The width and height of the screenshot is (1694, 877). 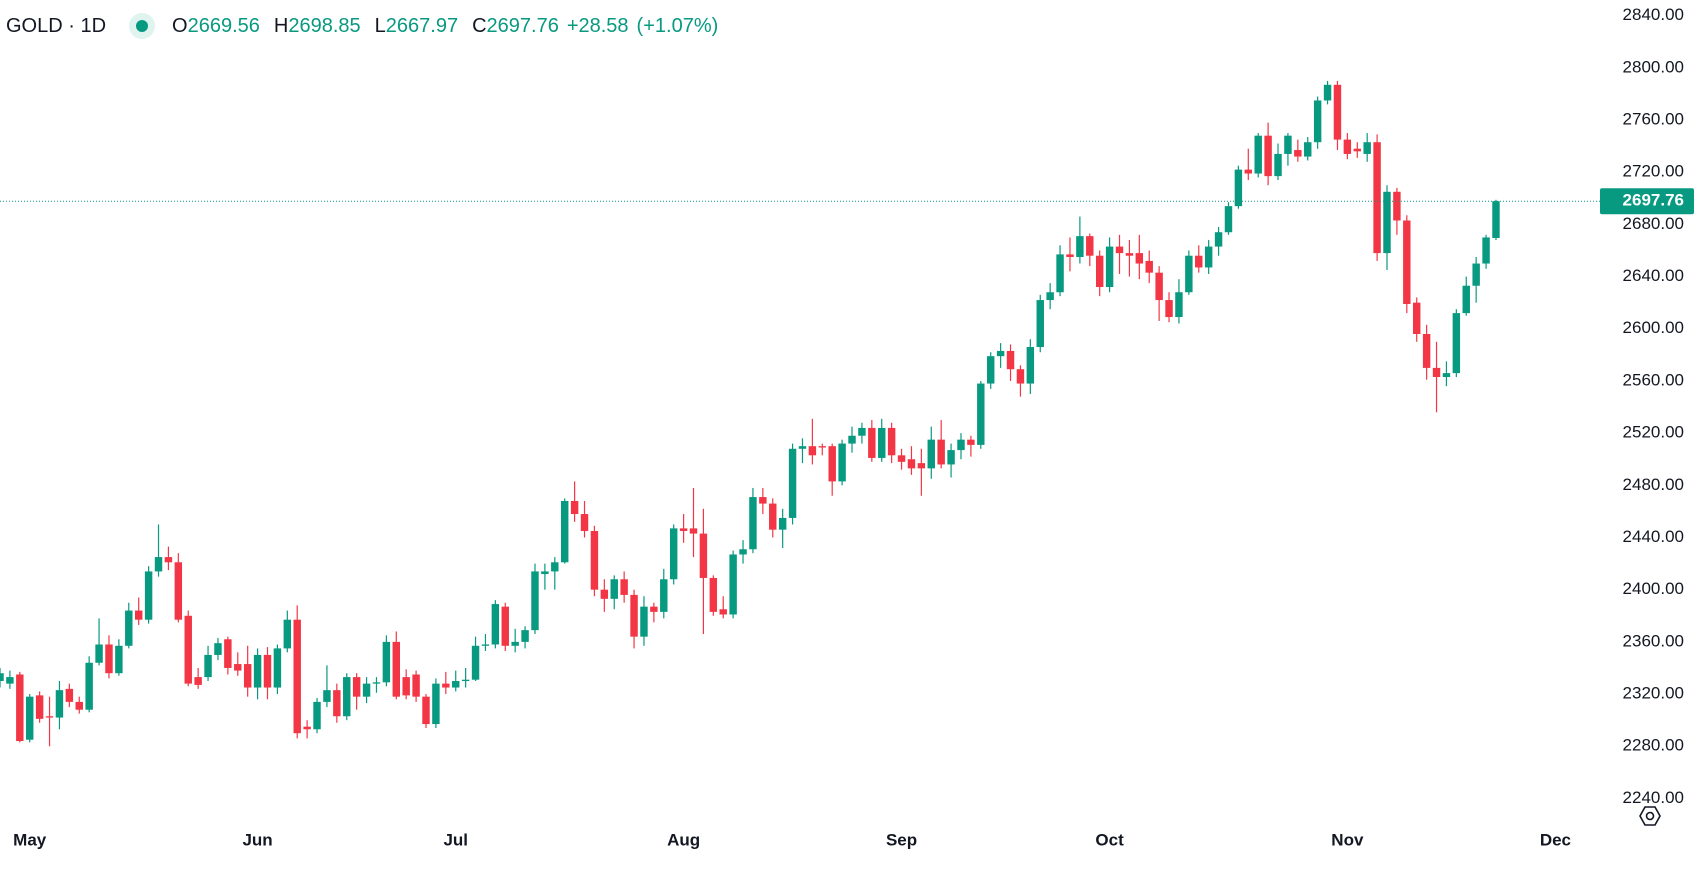 I want to click on y-tick-label: 2600.00, so click(x=1653, y=327).